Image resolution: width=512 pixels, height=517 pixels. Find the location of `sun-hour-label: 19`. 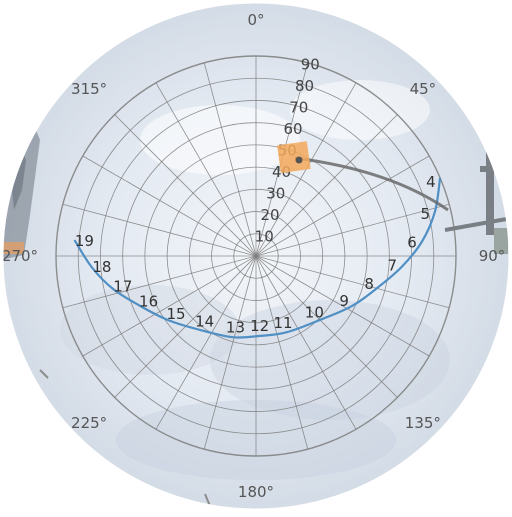

sun-hour-label: 19 is located at coordinates (84, 241).